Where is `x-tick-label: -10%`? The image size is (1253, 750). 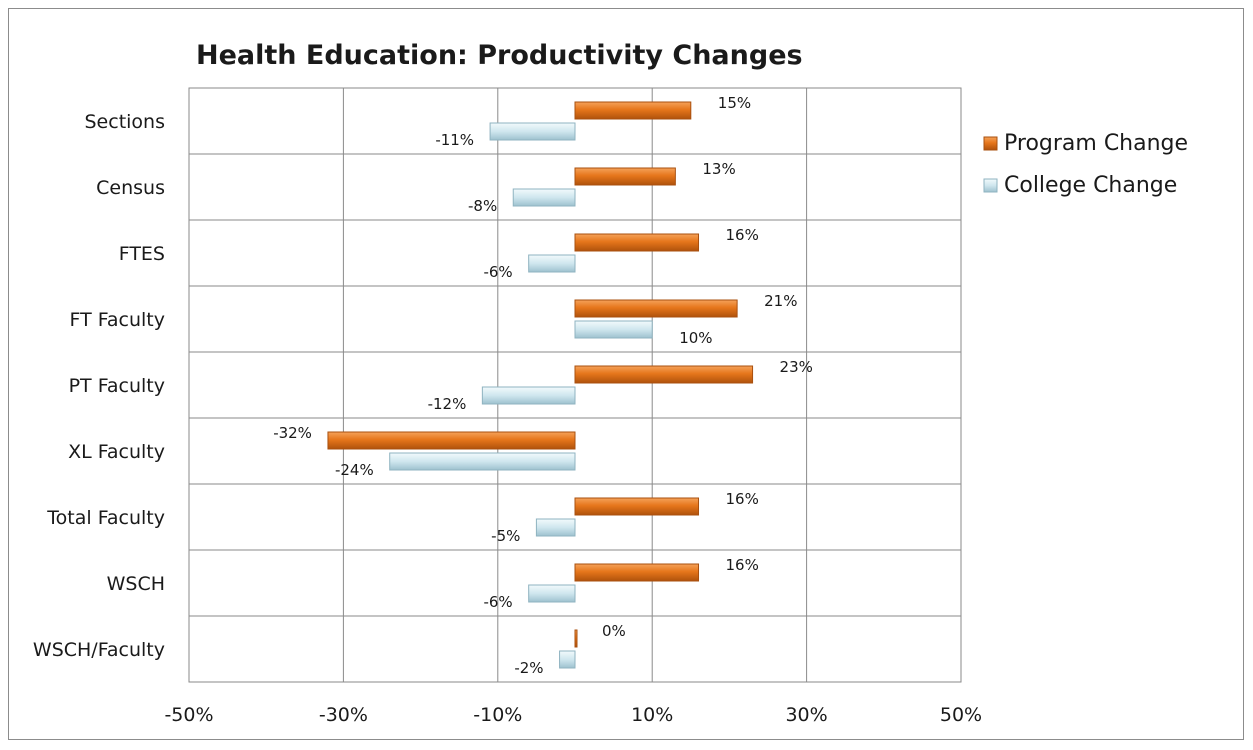 x-tick-label: -10% is located at coordinates (497, 715).